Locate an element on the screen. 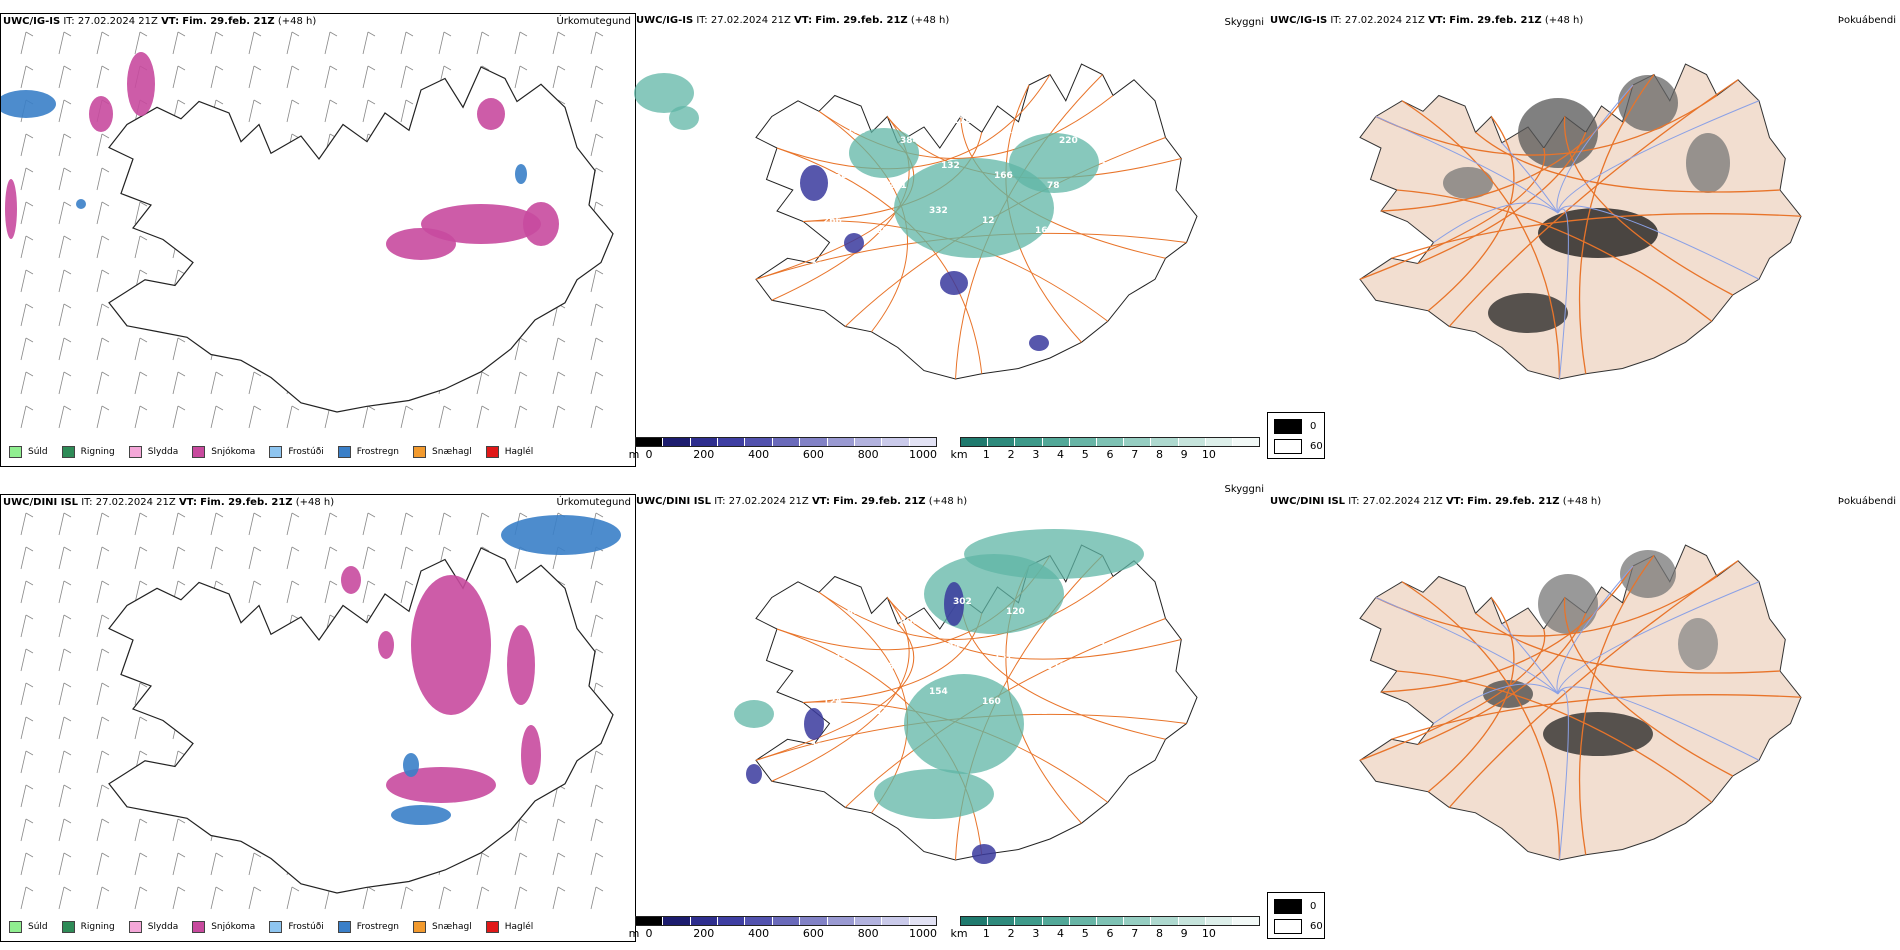 The width and height of the screenshot is (1900, 950). legend-item-6: Snæhagl is located at coordinates (442, 452).